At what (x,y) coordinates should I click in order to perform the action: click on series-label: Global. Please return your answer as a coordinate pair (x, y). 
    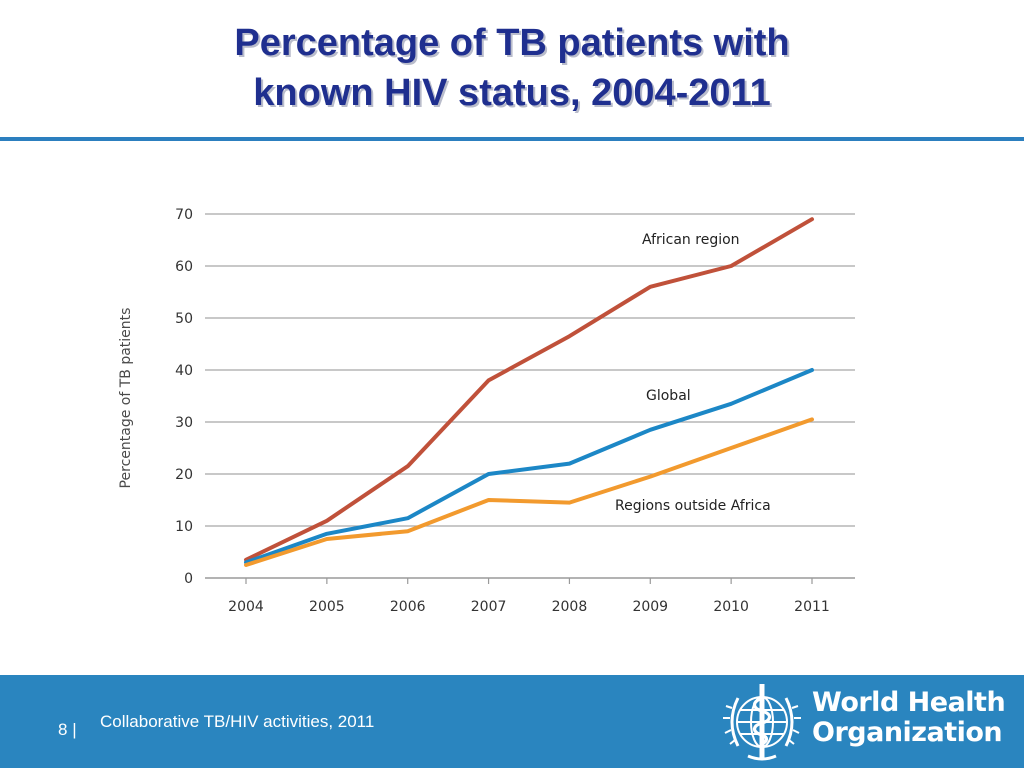
    Looking at the image, I should click on (668, 396).